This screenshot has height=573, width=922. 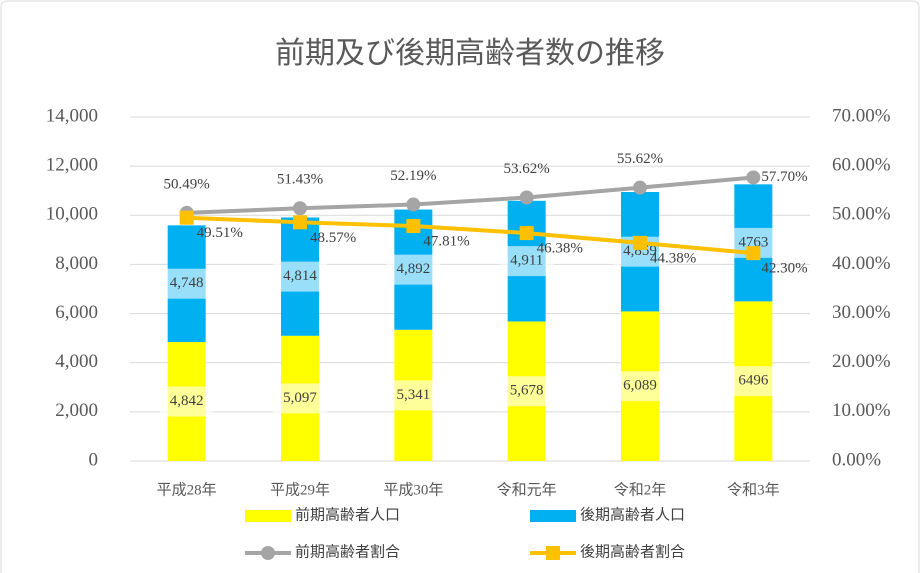 I want to click on y-tick-label: 10,000, so click(x=72, y=214).